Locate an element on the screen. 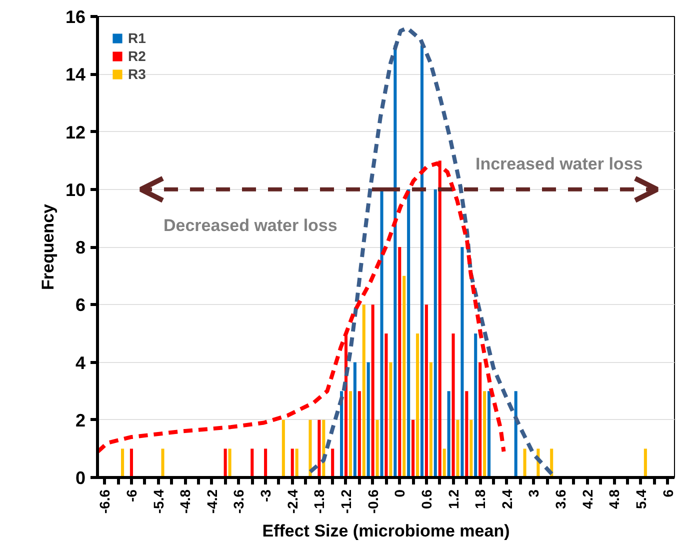 The height and width of the screenshot is (560, 693). x-tick-label: 5.4 is located at coordinates (640, 499).